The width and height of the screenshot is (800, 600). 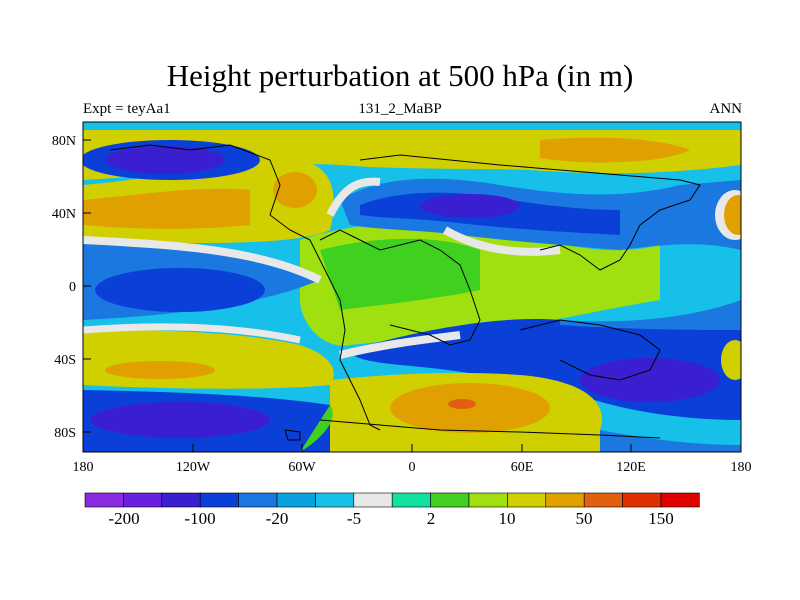 What do you see at coordinates (277, 518) in the screenshot?
I see `colorbar-label: -20` at bounding box center [277, 518].